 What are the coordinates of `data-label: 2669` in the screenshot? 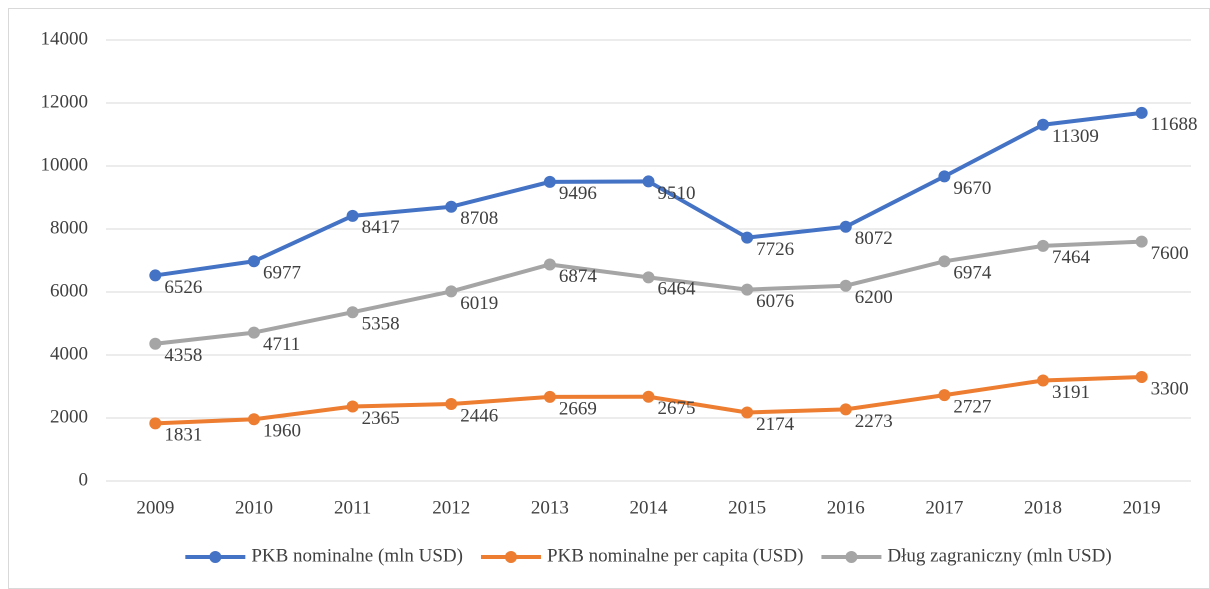 It's located at (578, 408).